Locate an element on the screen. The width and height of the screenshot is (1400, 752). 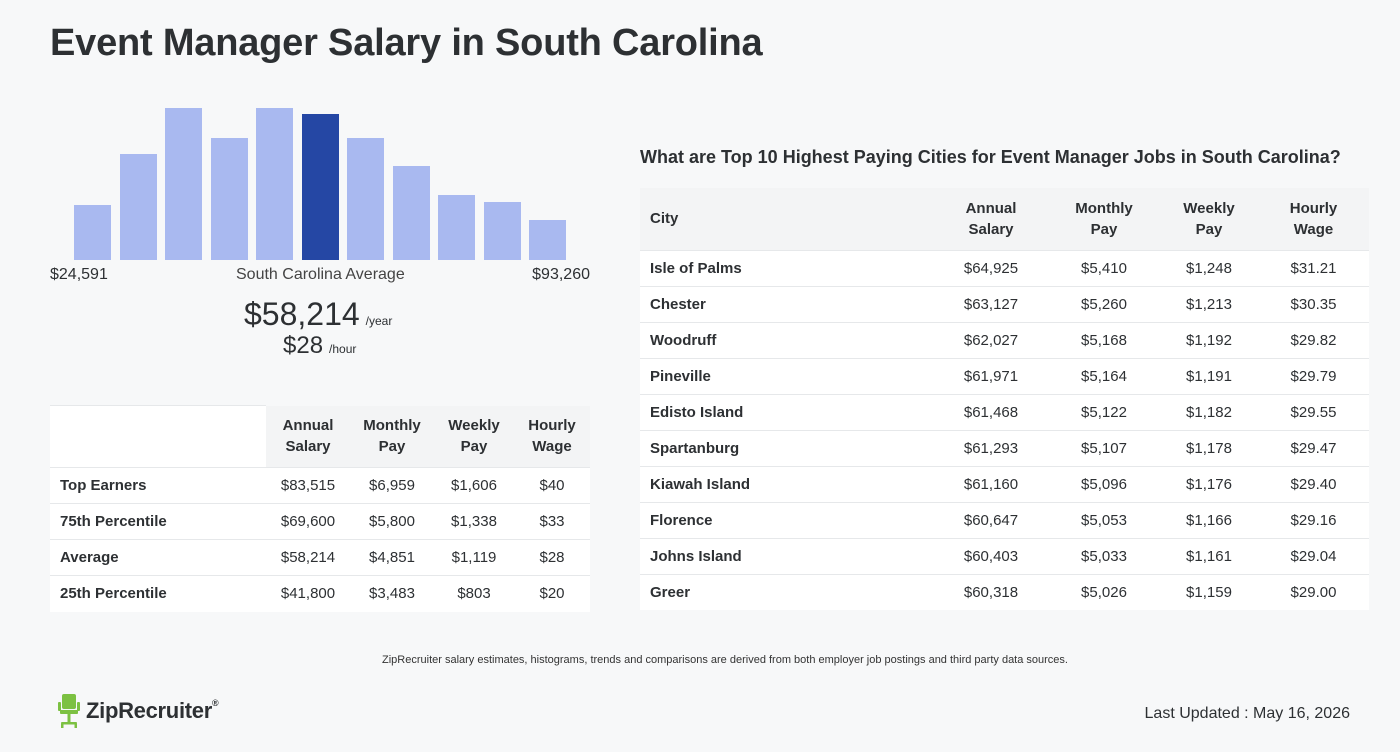
city-cell: $5,164 is located at coordinates (1104, 376).